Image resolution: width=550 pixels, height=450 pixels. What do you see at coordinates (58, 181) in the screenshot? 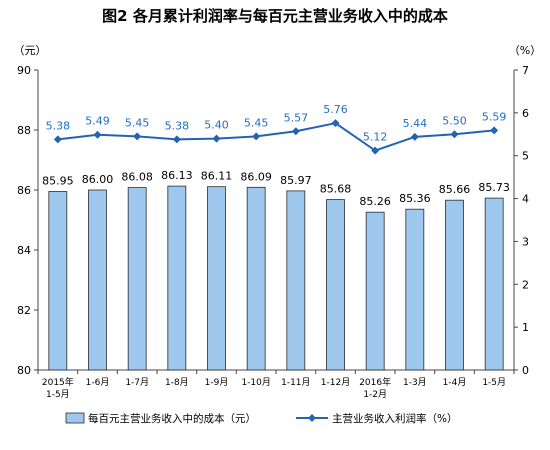
I see `bar-data-label: 85.95` at bounding box center [58, 181].